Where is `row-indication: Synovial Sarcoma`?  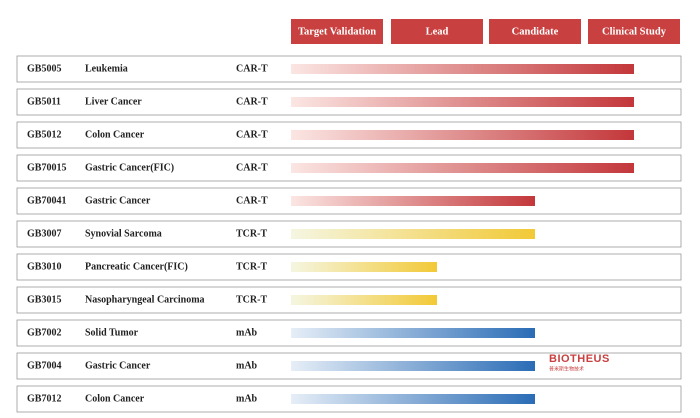
row-indication: Synovial Sarcoma is located at coordinates (123, 233).